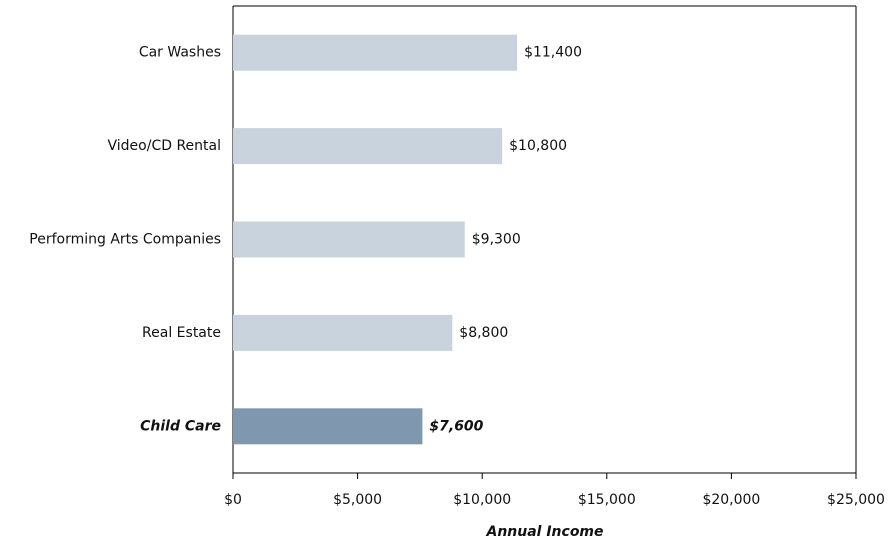 The height and width of the screenshot is (543, 895). I want to click on x-tick-label: $0, so click(233, 500).